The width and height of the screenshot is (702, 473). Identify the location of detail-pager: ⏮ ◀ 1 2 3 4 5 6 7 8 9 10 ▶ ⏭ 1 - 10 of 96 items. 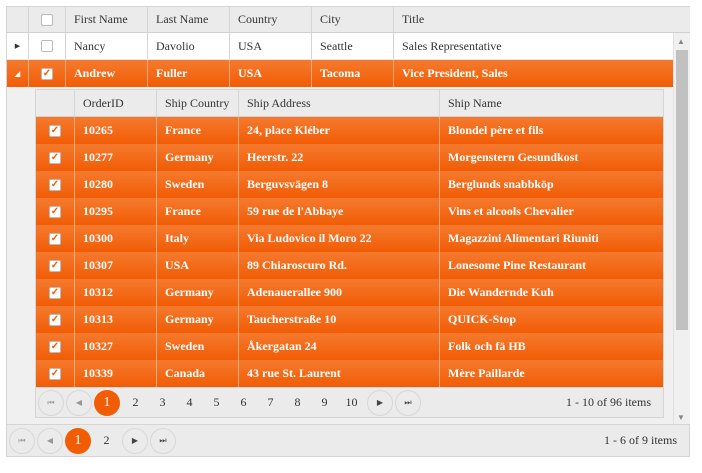
(349, 402).